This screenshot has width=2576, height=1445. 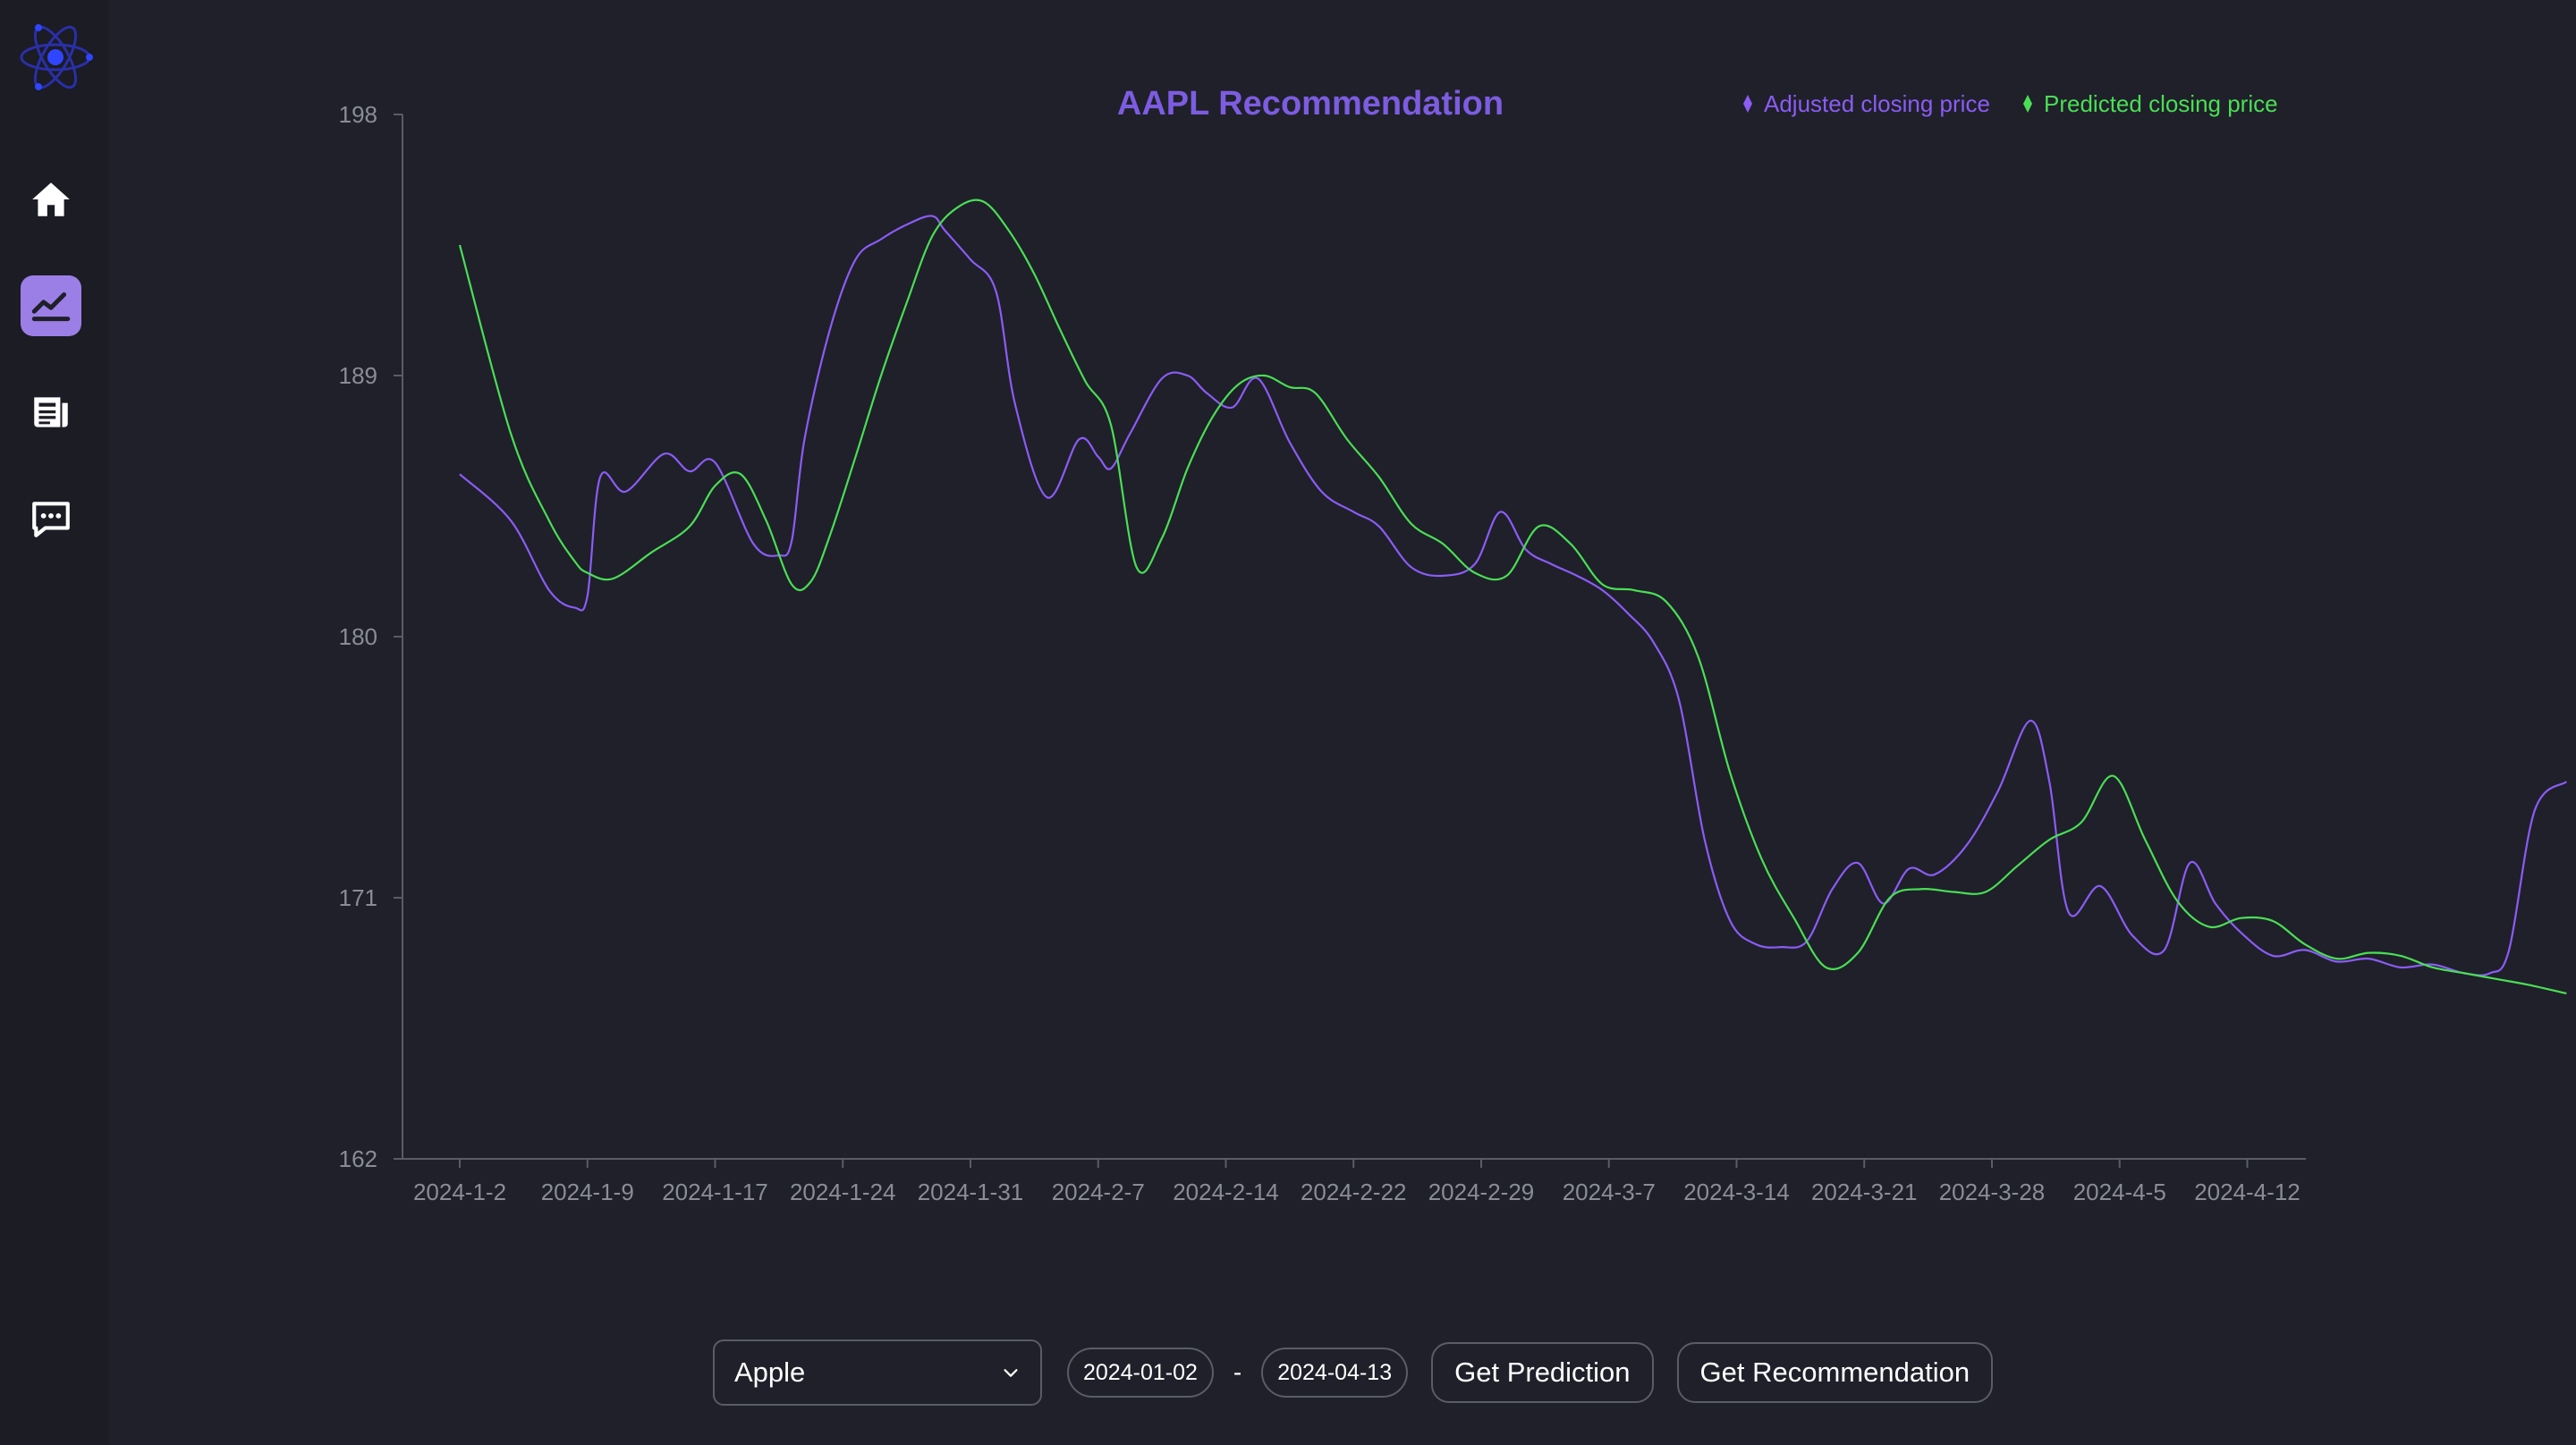 What do you see at coordinates (358, 897) in the screenshot?
I see `y-tick-label: 171` at bounding box center [358, 897].